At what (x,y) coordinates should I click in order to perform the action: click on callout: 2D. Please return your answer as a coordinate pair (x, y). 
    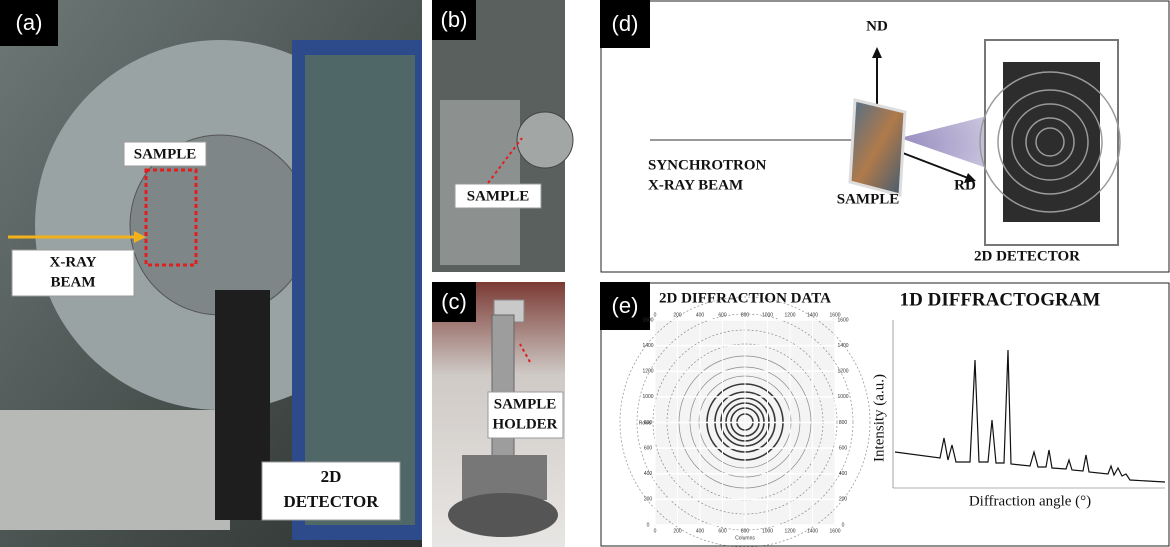
    Looking at the image, I should click on (331, 476).